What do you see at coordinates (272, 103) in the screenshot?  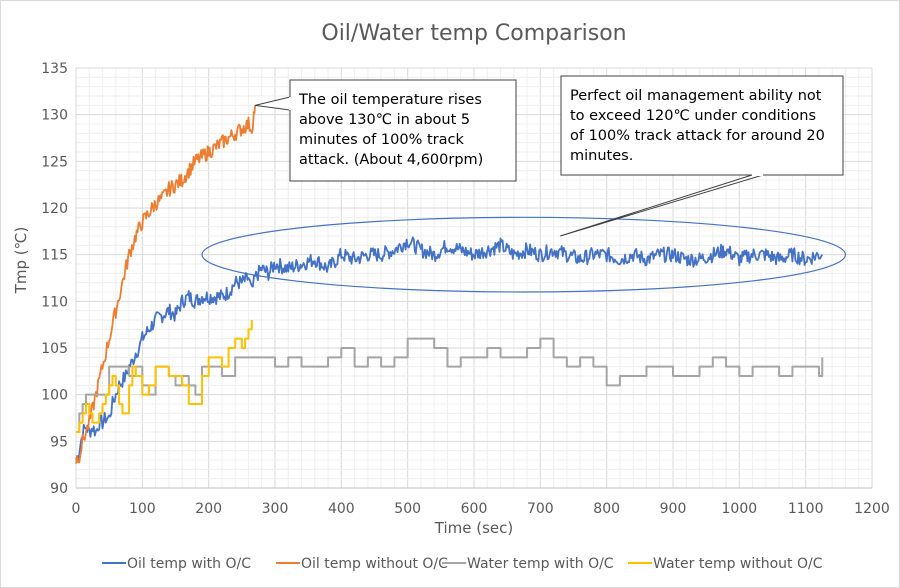 I see `callout-pointer` at bounding box center [272, 103].